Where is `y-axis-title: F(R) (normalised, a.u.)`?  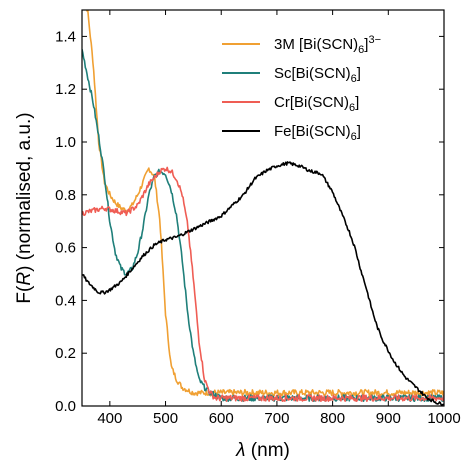
y-axis-title: F(R) (normalised, a.u.) is located at coordinates (24, 207).